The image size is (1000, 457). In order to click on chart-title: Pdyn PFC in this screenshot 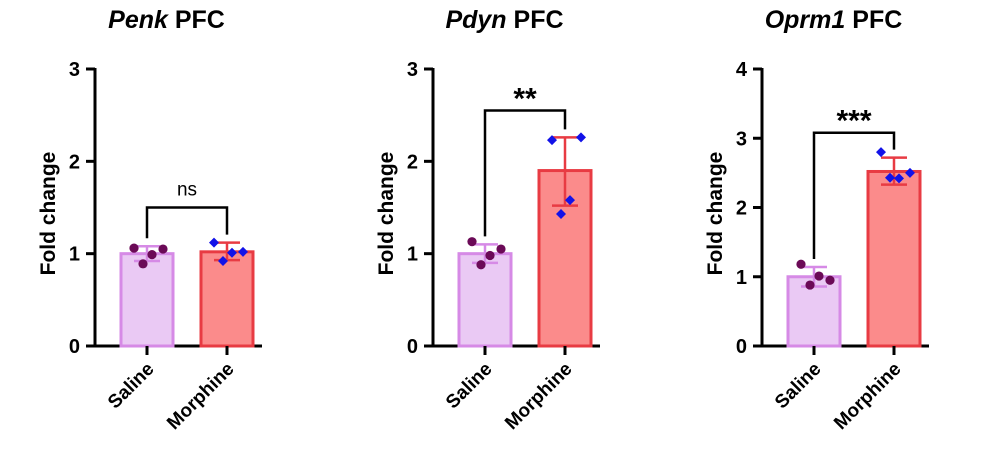, I will do `click(504, 20)`.